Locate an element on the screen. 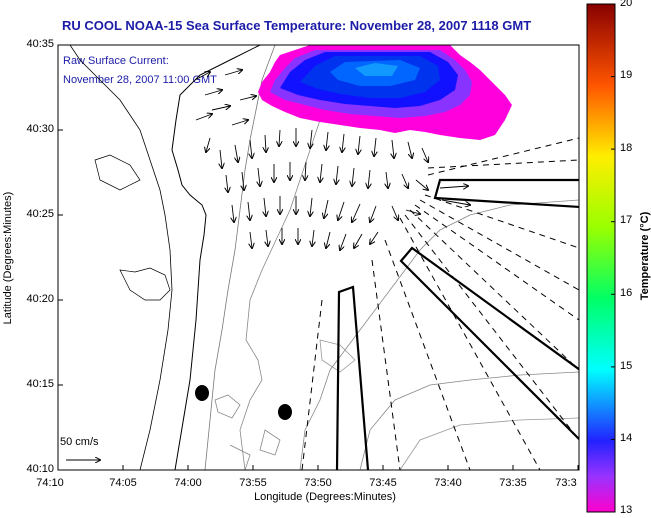  colorbar-ticks is located at coordinates (613, 258).